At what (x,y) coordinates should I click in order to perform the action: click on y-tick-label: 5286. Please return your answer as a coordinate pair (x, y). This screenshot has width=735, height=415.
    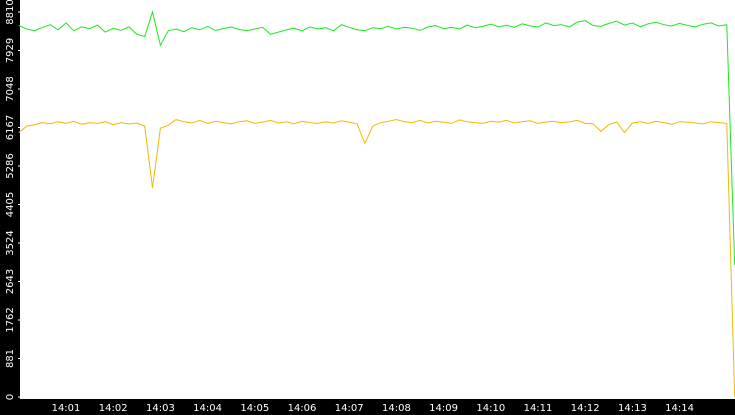
    Looking at the image, I should click on (10, 165).